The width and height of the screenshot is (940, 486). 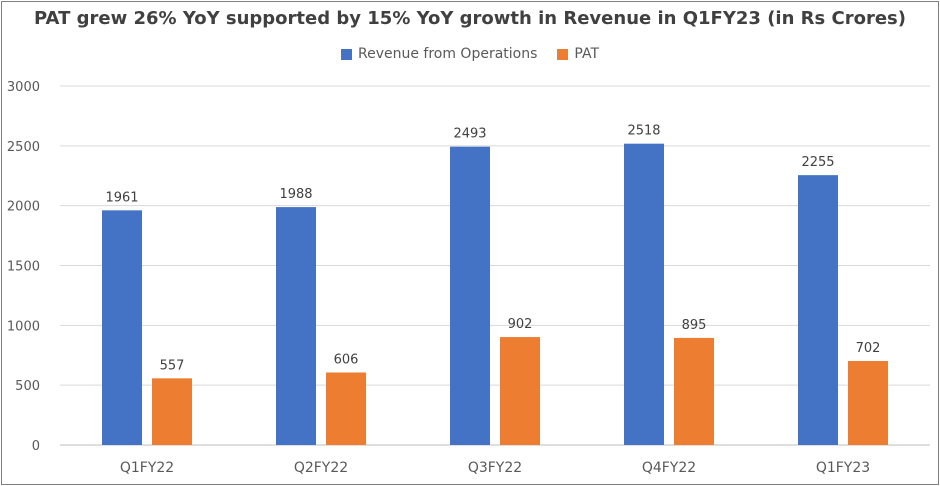 What do you see at coordinates (172, 365) in the screenshot?
I see `data-label-pat: 557` at bounding box center [172, 365].